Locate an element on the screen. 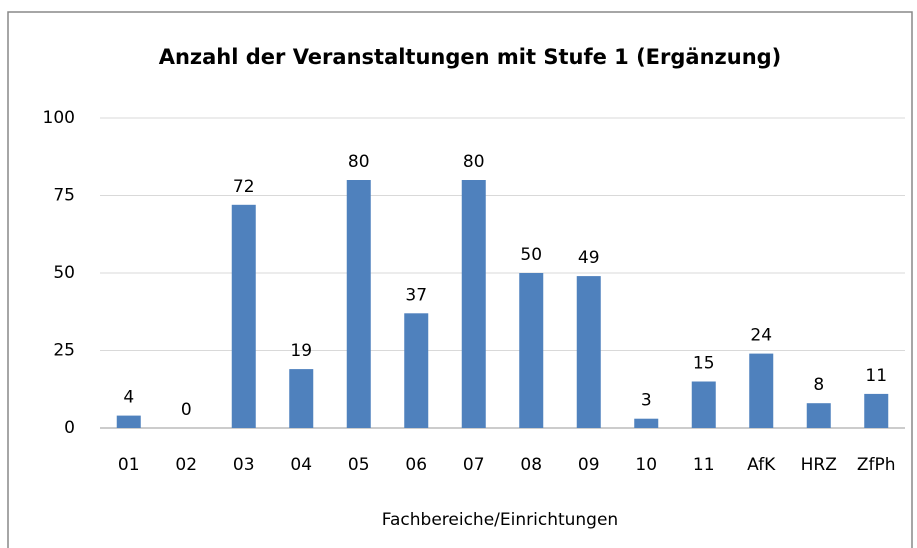 This screenshot has width=917, height=548. y-tick-label: 50 is located at coordinates (64, 273).